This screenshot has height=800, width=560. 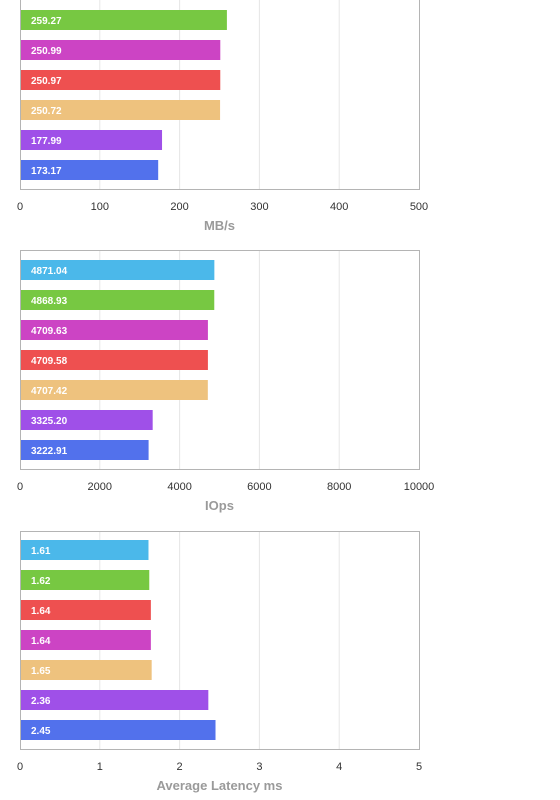 I want to click on x-axis-title: IOps, so click(x=219, y=505).